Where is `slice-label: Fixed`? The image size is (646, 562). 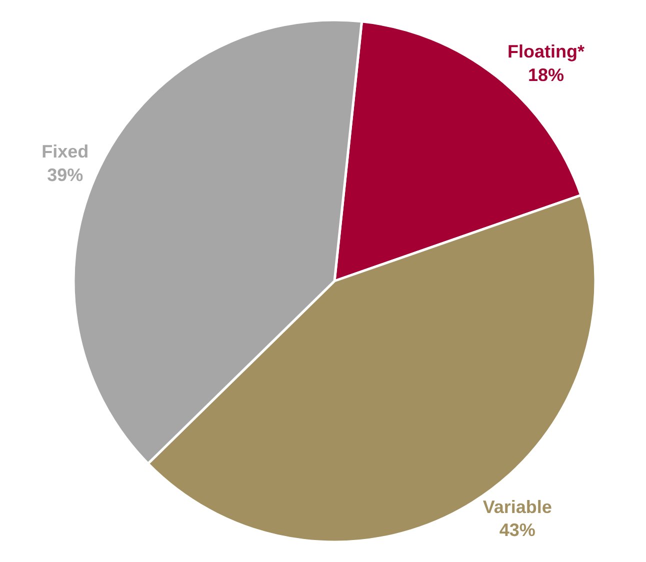
slice-label: Fixed is located at coordinates (65, 152).